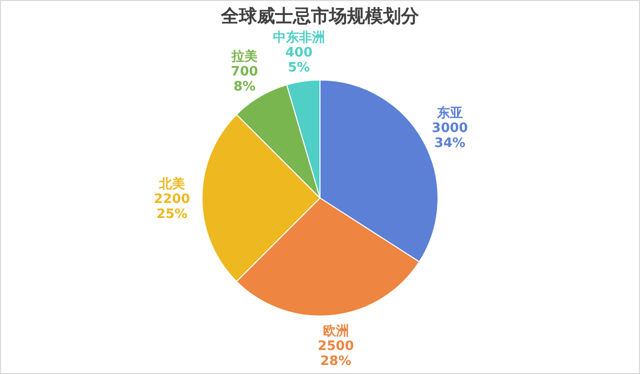 The image size is (640, 374). Describe the element at coordinates (320, 16) in the screenshot. I see `title: 全球威士忌市场规模划分` at that location.